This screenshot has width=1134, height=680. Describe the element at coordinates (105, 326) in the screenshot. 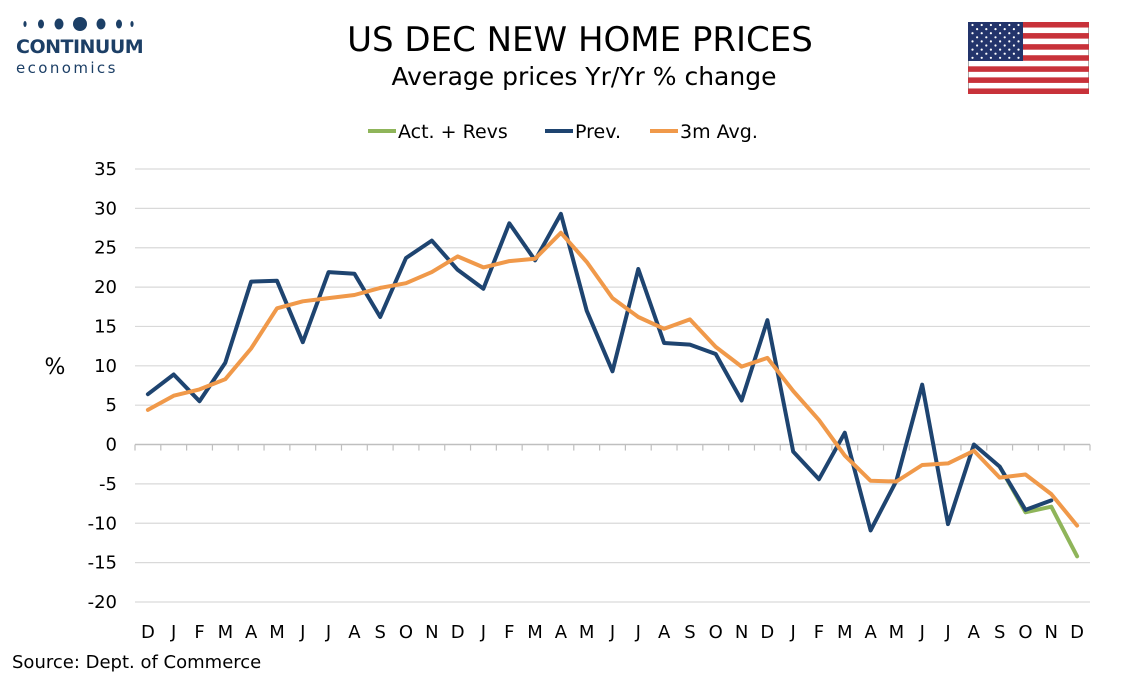

I see `y-tick-label: 15` at that location.